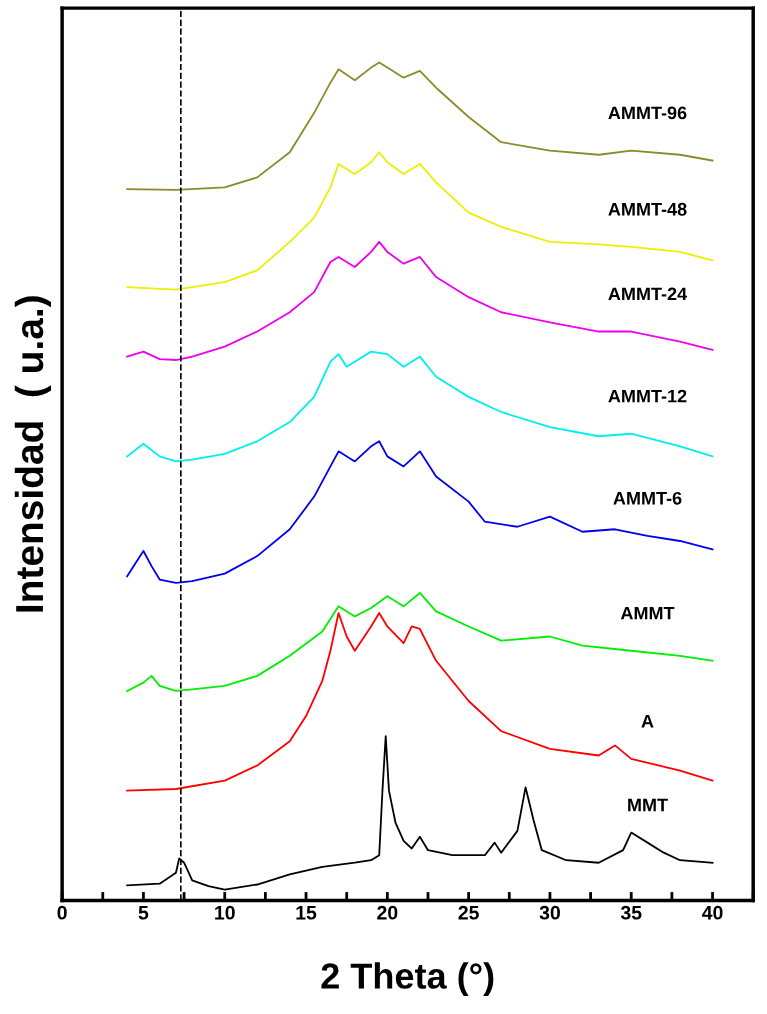 The width and height of the screenshot is (767, 1014). I want to click on x-tick-label: 15, so click(306, 913).